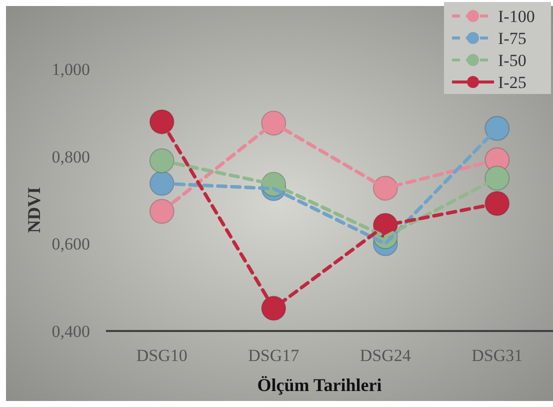 This screenshot has width=553, height=407. Describe the element at coordinates (274, 355) in the screenshot. I see `x-tick-label: DSG17` at that location.